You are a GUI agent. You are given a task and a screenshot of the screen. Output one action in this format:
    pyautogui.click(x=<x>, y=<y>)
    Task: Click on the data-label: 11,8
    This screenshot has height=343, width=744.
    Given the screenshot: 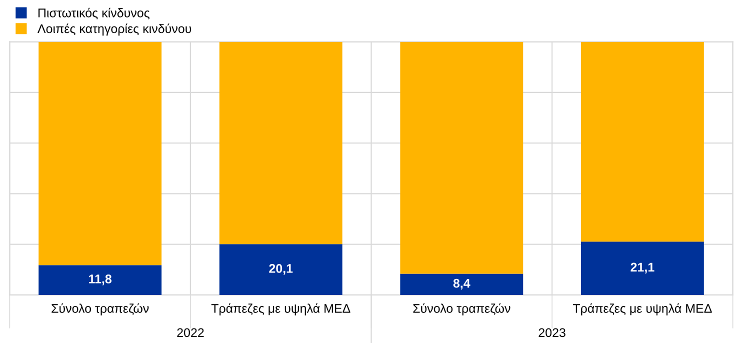 What is the action you would take?
    pyautogui.click(x=100, y=280)
    